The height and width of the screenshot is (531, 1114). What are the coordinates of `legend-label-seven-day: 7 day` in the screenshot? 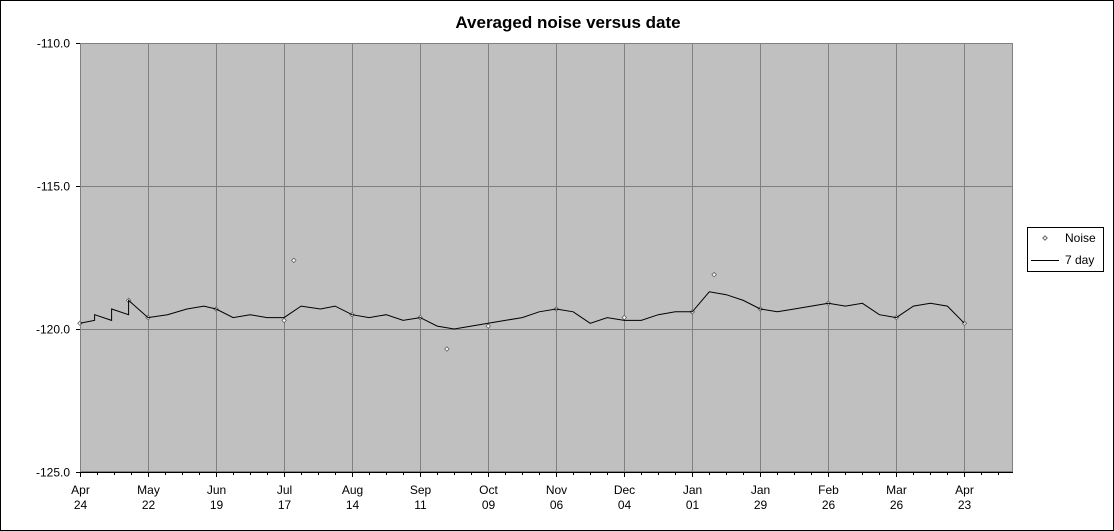 It's located at (1079, 260).